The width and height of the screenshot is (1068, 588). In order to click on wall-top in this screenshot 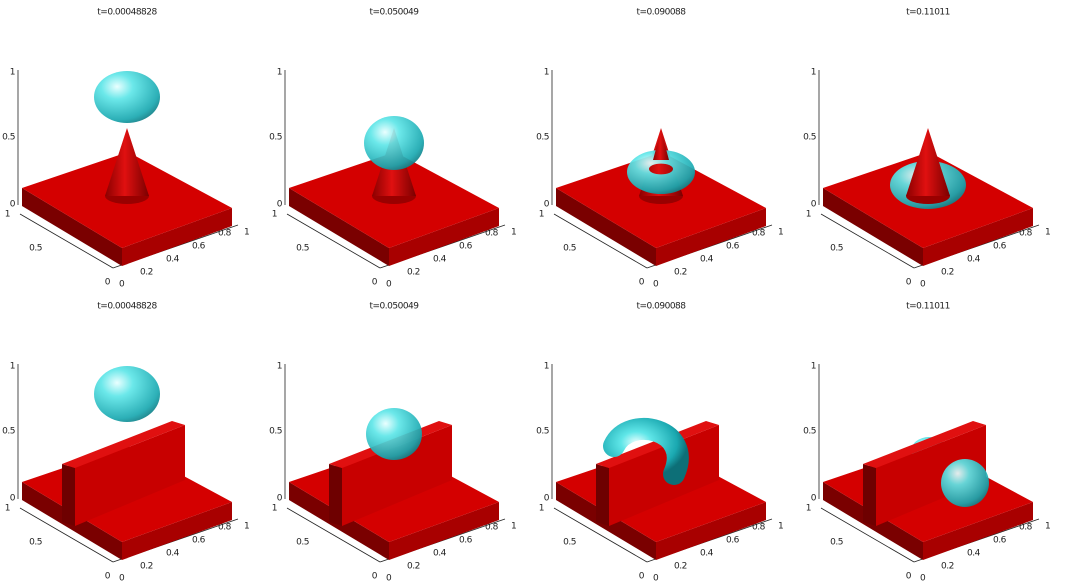, I will do `click(657, 444)`.